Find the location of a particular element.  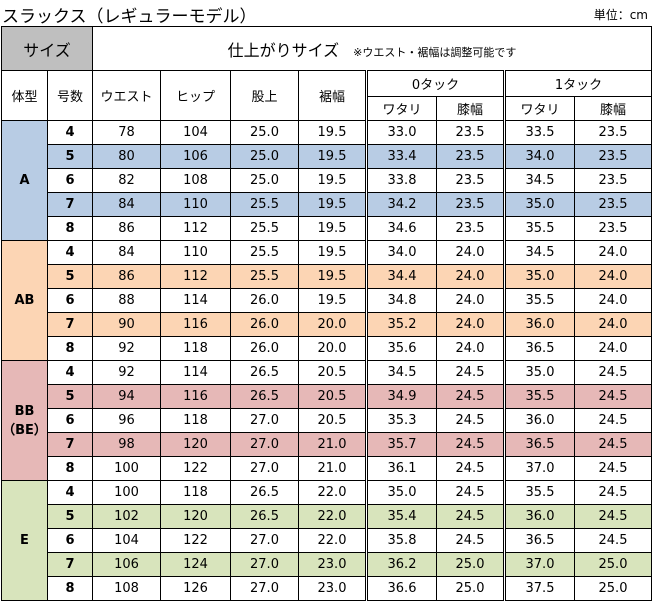

cell: 120 is located at coordinates (195, 516).